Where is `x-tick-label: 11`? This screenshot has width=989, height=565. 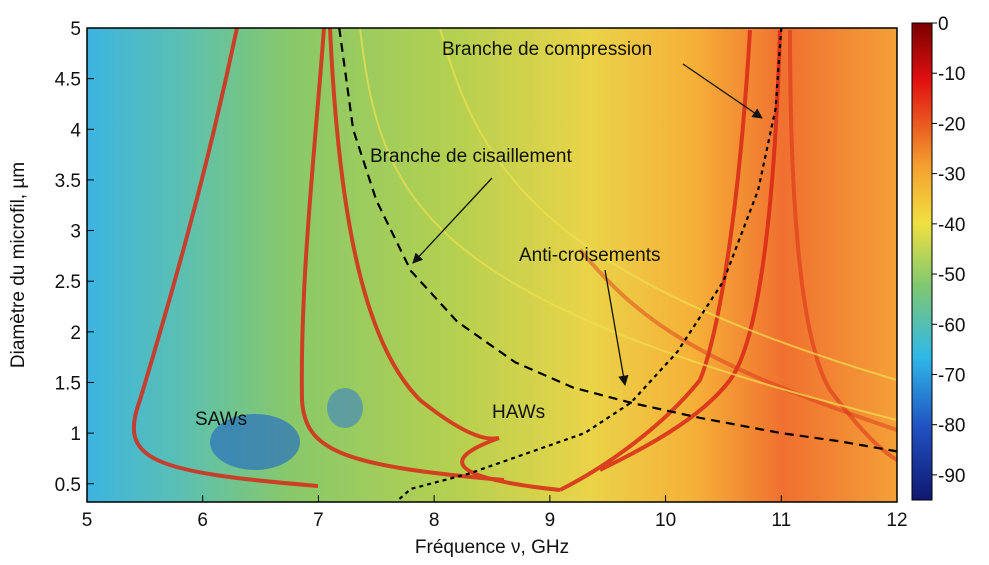
x-tick-label: 11 is located at coordinates (781, 520).